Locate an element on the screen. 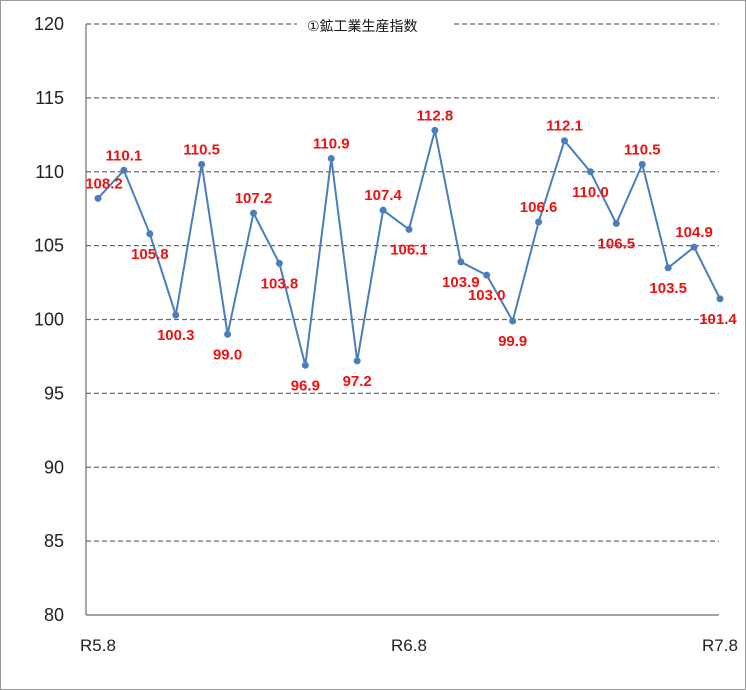 This screenshot has width=746, height=690. data-label: 106.6 is located at coordinates (539, 207).